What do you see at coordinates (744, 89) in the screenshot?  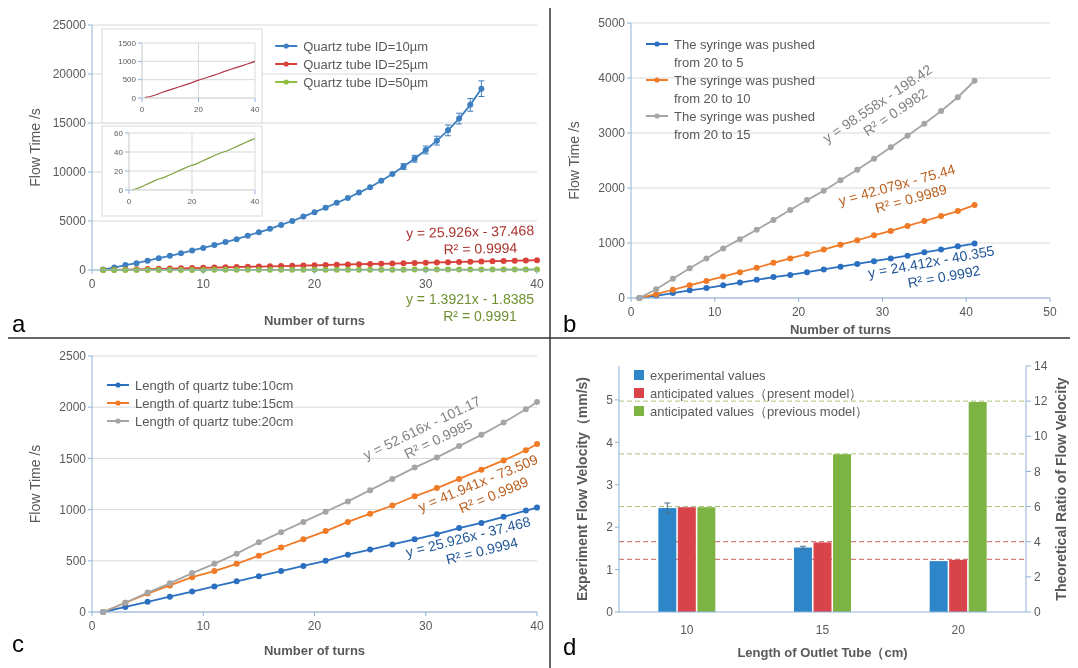 I see `legend-label: The syringe was pushed from 20 to 10` at bounding box center [744, 89].